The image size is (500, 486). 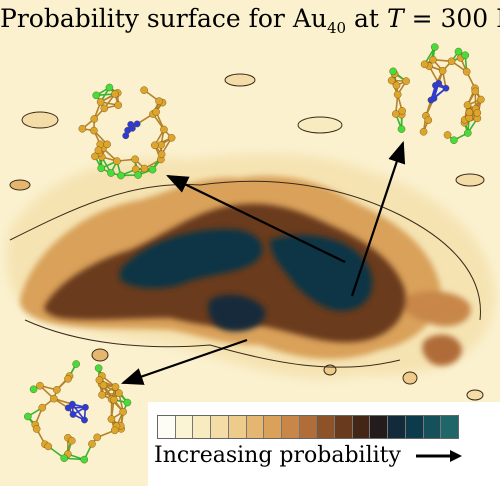 I want to click on cluster-top-right, so click(x=436, y=94).